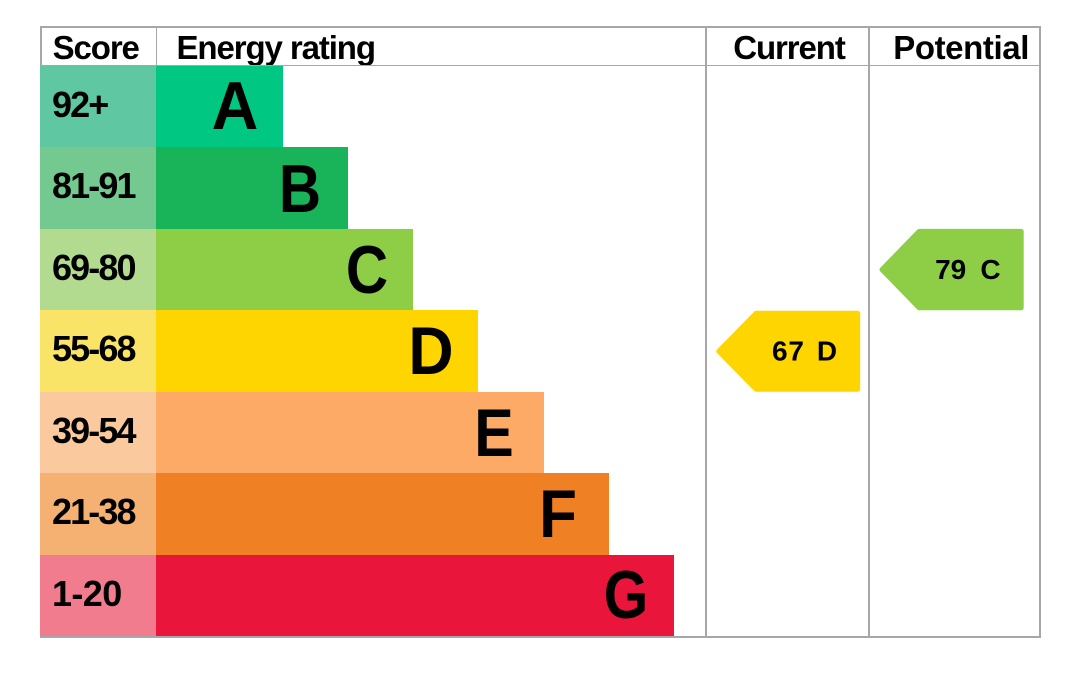 The image size is (1079, 689). What do you see at coordinates (950, 269) in the screenshot?
I see `svg-text: 79` at bounding box center [950, 269].